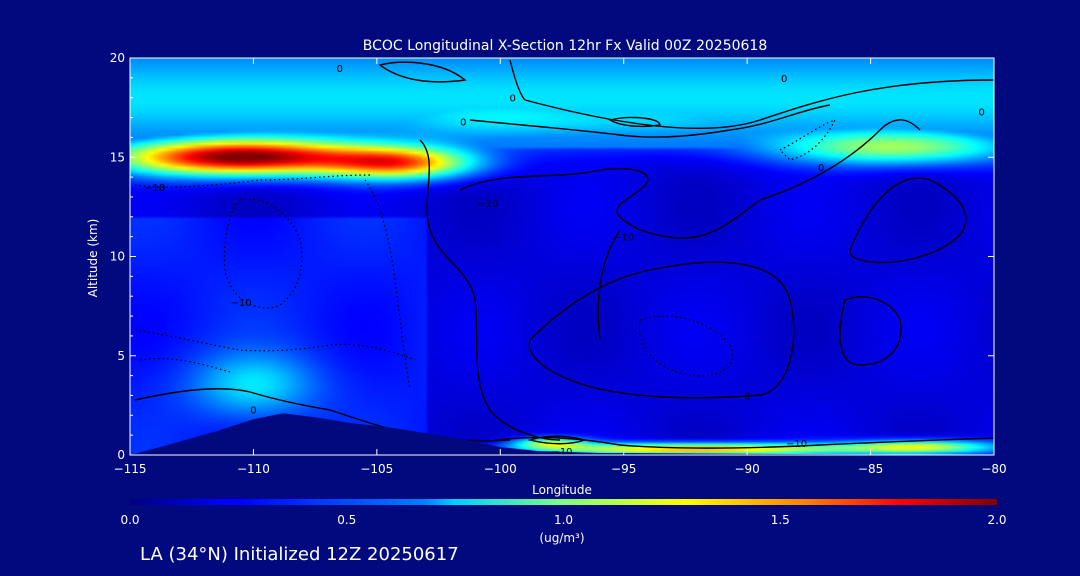 This screenshot has height=576, width=1080. What do you see at coordinates (746, 469) in the screenshot?
I see `x-tick-label: −90` at bounding box center [746, 469].